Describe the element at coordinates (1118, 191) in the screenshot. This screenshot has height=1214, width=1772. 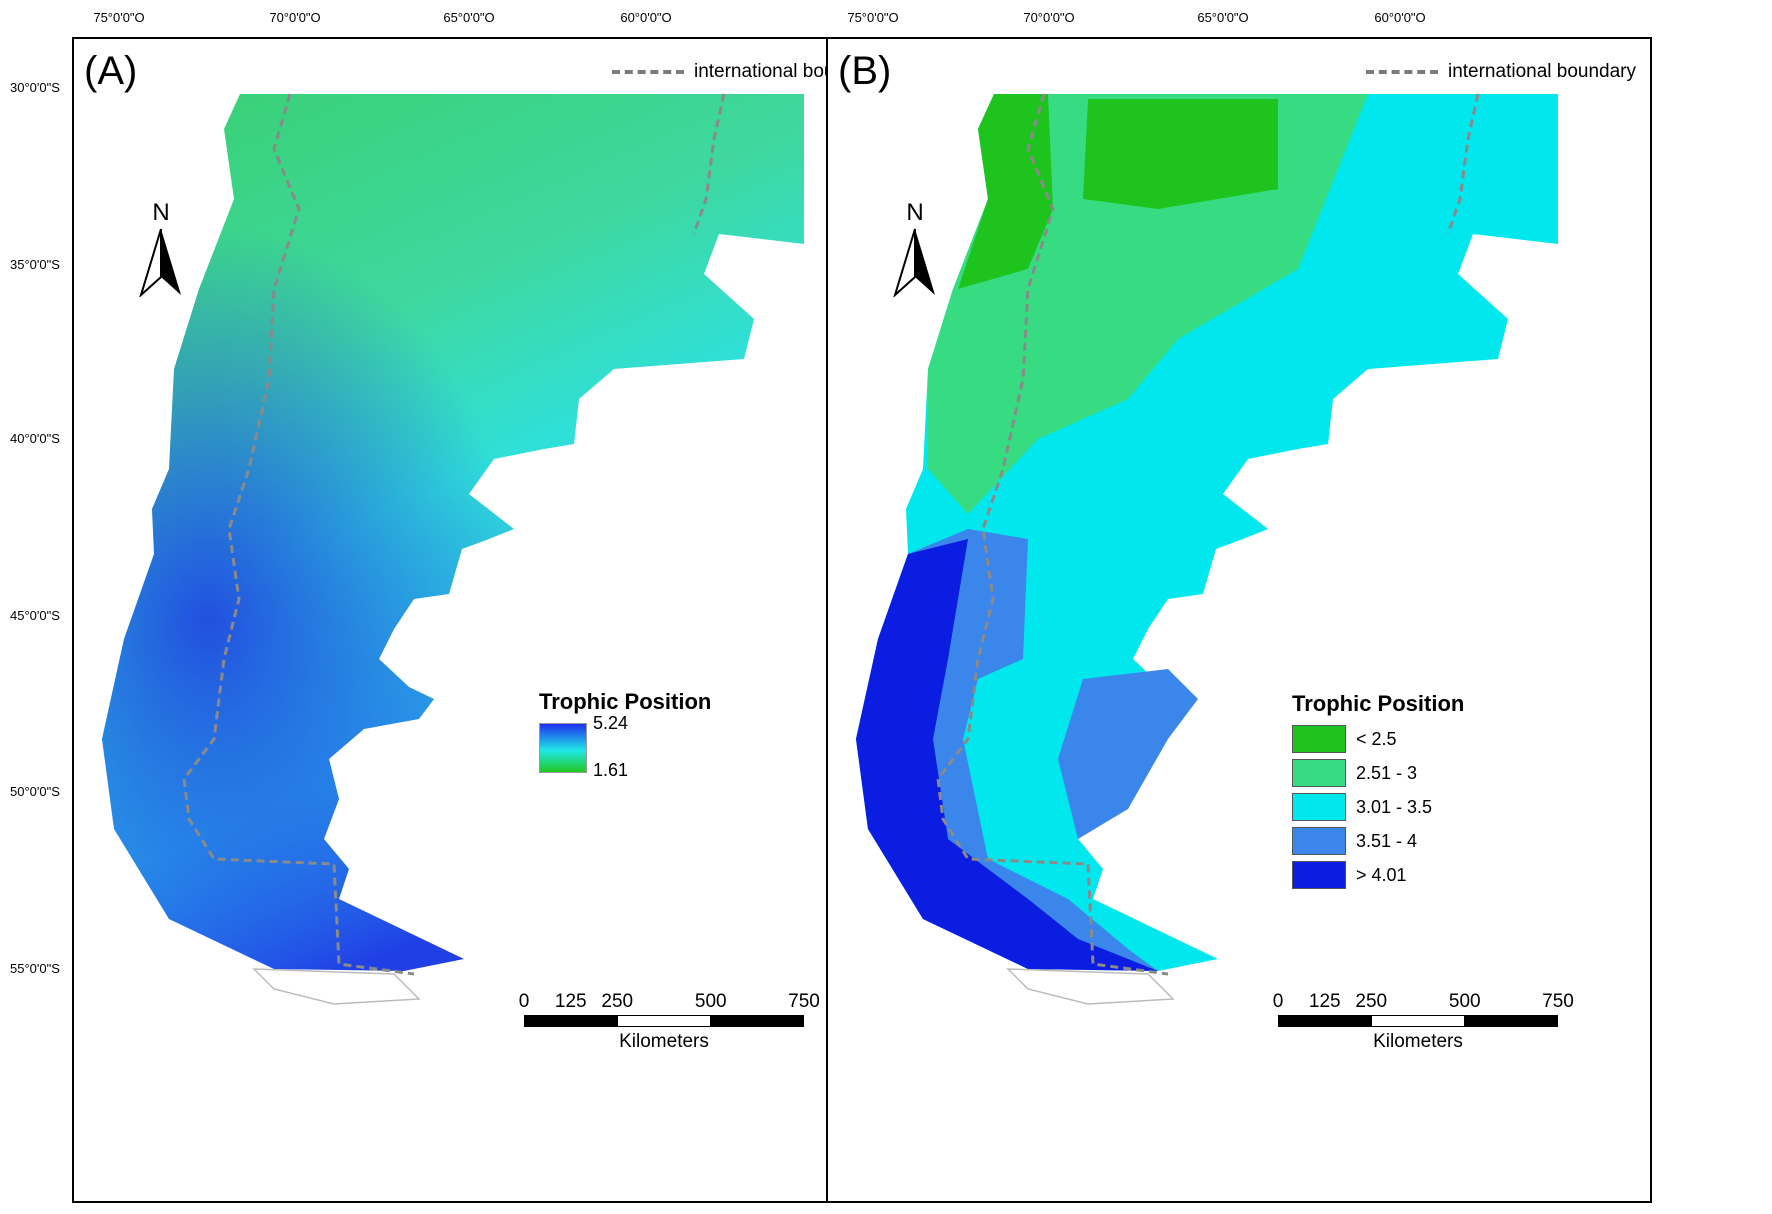
I see `land-class-lt-2.5` at that location.